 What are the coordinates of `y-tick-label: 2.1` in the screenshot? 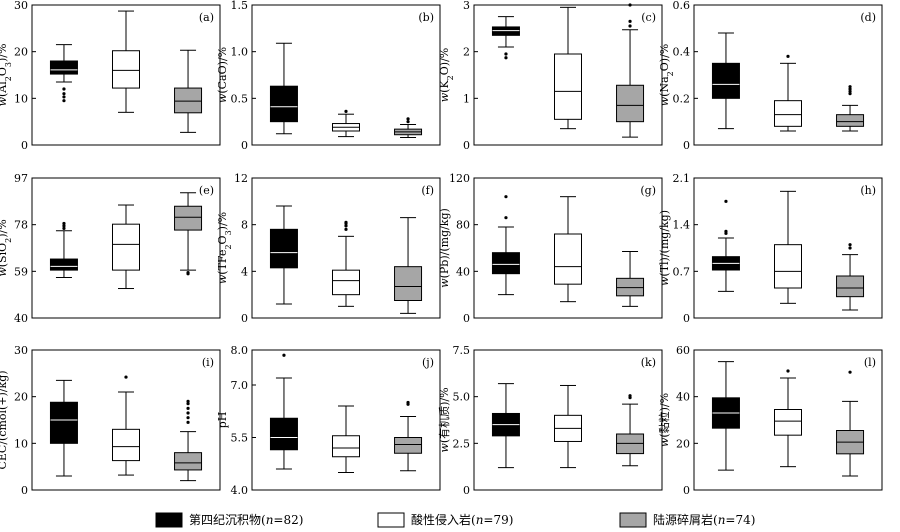 It's located at (682, 178).